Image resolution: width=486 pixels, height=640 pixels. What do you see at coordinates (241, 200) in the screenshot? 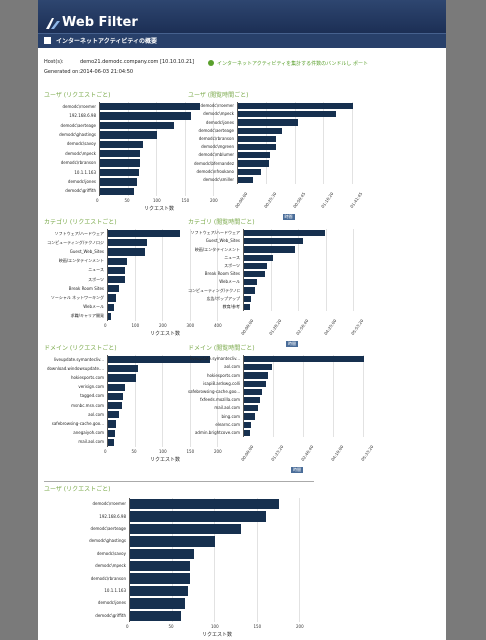
I see `x-tick-label: 00:00:00` at bounding box center [241, 200].